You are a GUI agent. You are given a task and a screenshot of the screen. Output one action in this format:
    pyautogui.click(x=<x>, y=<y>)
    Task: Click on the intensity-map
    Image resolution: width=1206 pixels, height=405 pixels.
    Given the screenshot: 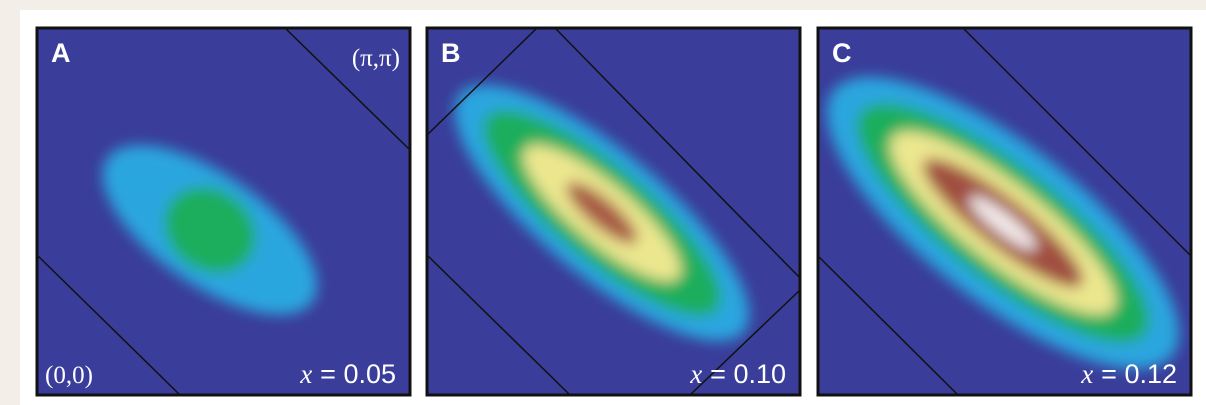 What is the action you would take?
    pyautogui.click(x=210, y=230)
    